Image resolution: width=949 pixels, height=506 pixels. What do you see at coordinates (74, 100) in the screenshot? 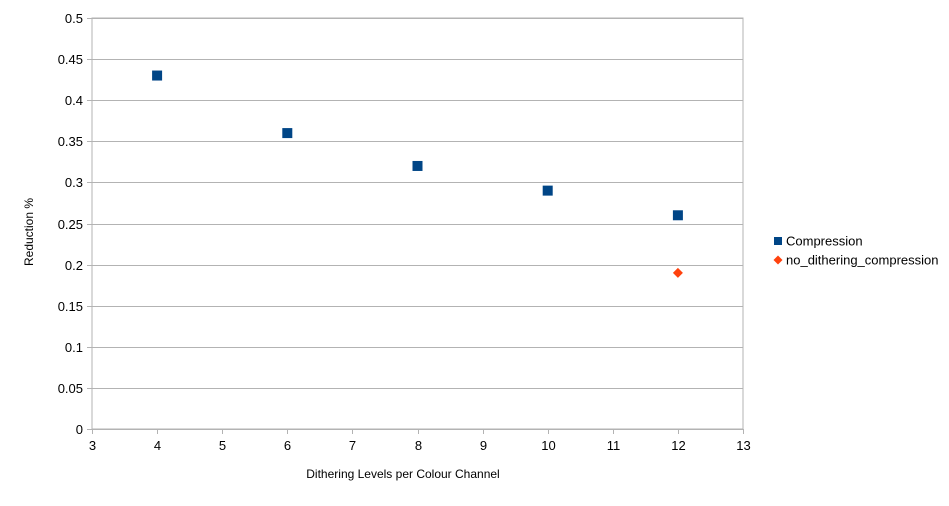
I see `y-tick-label: 0.4` at bounding box center [74, 100].